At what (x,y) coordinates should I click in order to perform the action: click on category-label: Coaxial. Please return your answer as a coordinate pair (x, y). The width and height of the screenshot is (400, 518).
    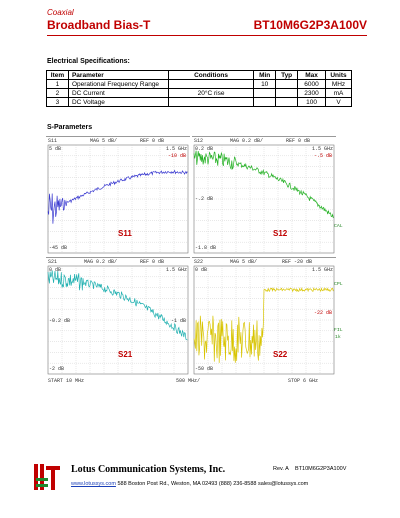
    Looking at the image, I should click on (60, 12).